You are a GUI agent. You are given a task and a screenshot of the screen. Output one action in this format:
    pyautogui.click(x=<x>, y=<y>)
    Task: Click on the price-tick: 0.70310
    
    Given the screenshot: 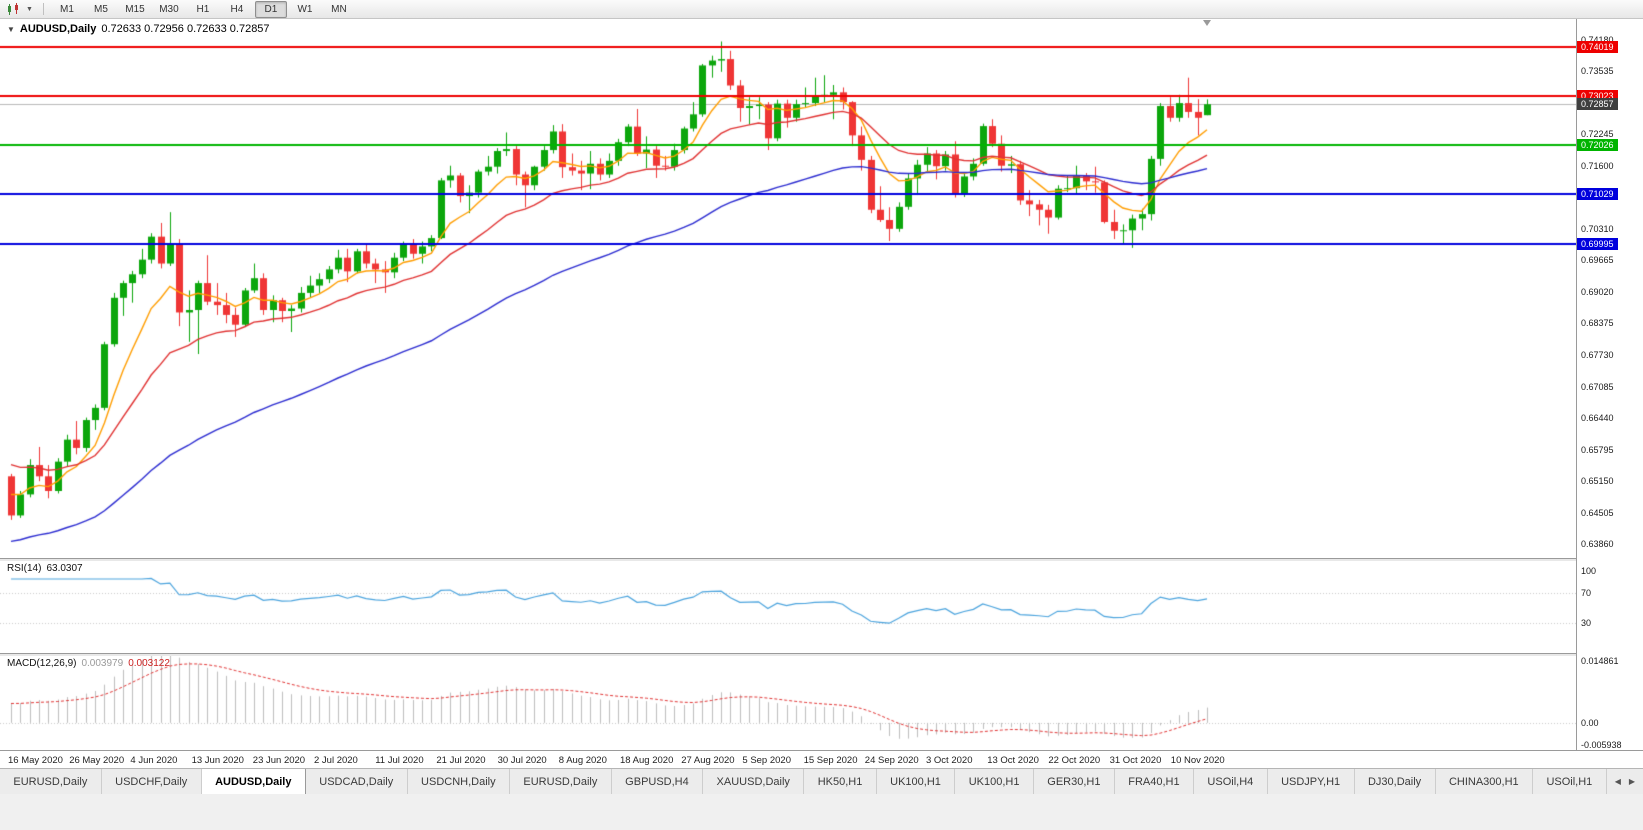 What is the action you would take?
    pyautogui.click(x=1597, y=228)
    